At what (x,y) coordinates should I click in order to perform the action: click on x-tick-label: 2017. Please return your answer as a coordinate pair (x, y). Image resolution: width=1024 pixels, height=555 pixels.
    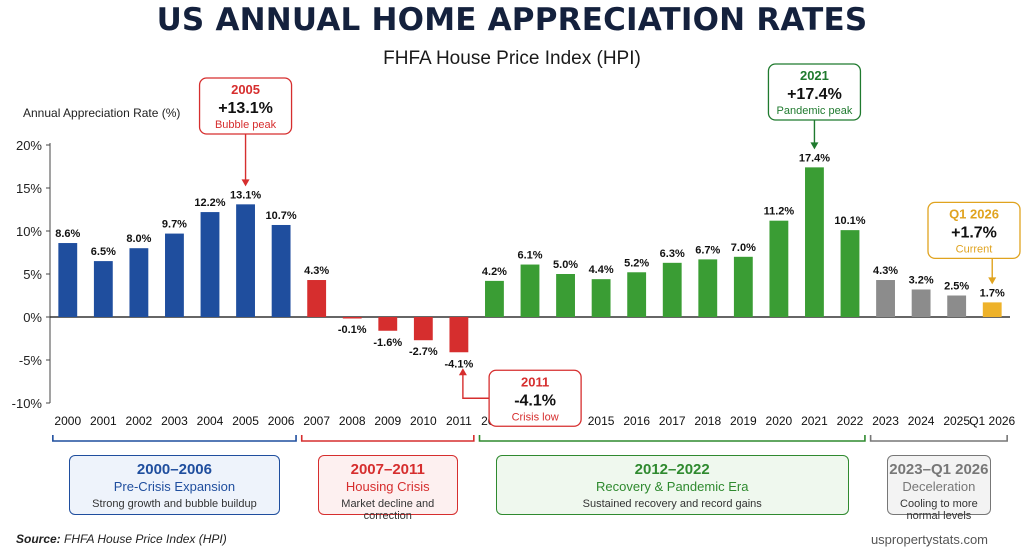
    Looking at the image, I should click on (672, 421).